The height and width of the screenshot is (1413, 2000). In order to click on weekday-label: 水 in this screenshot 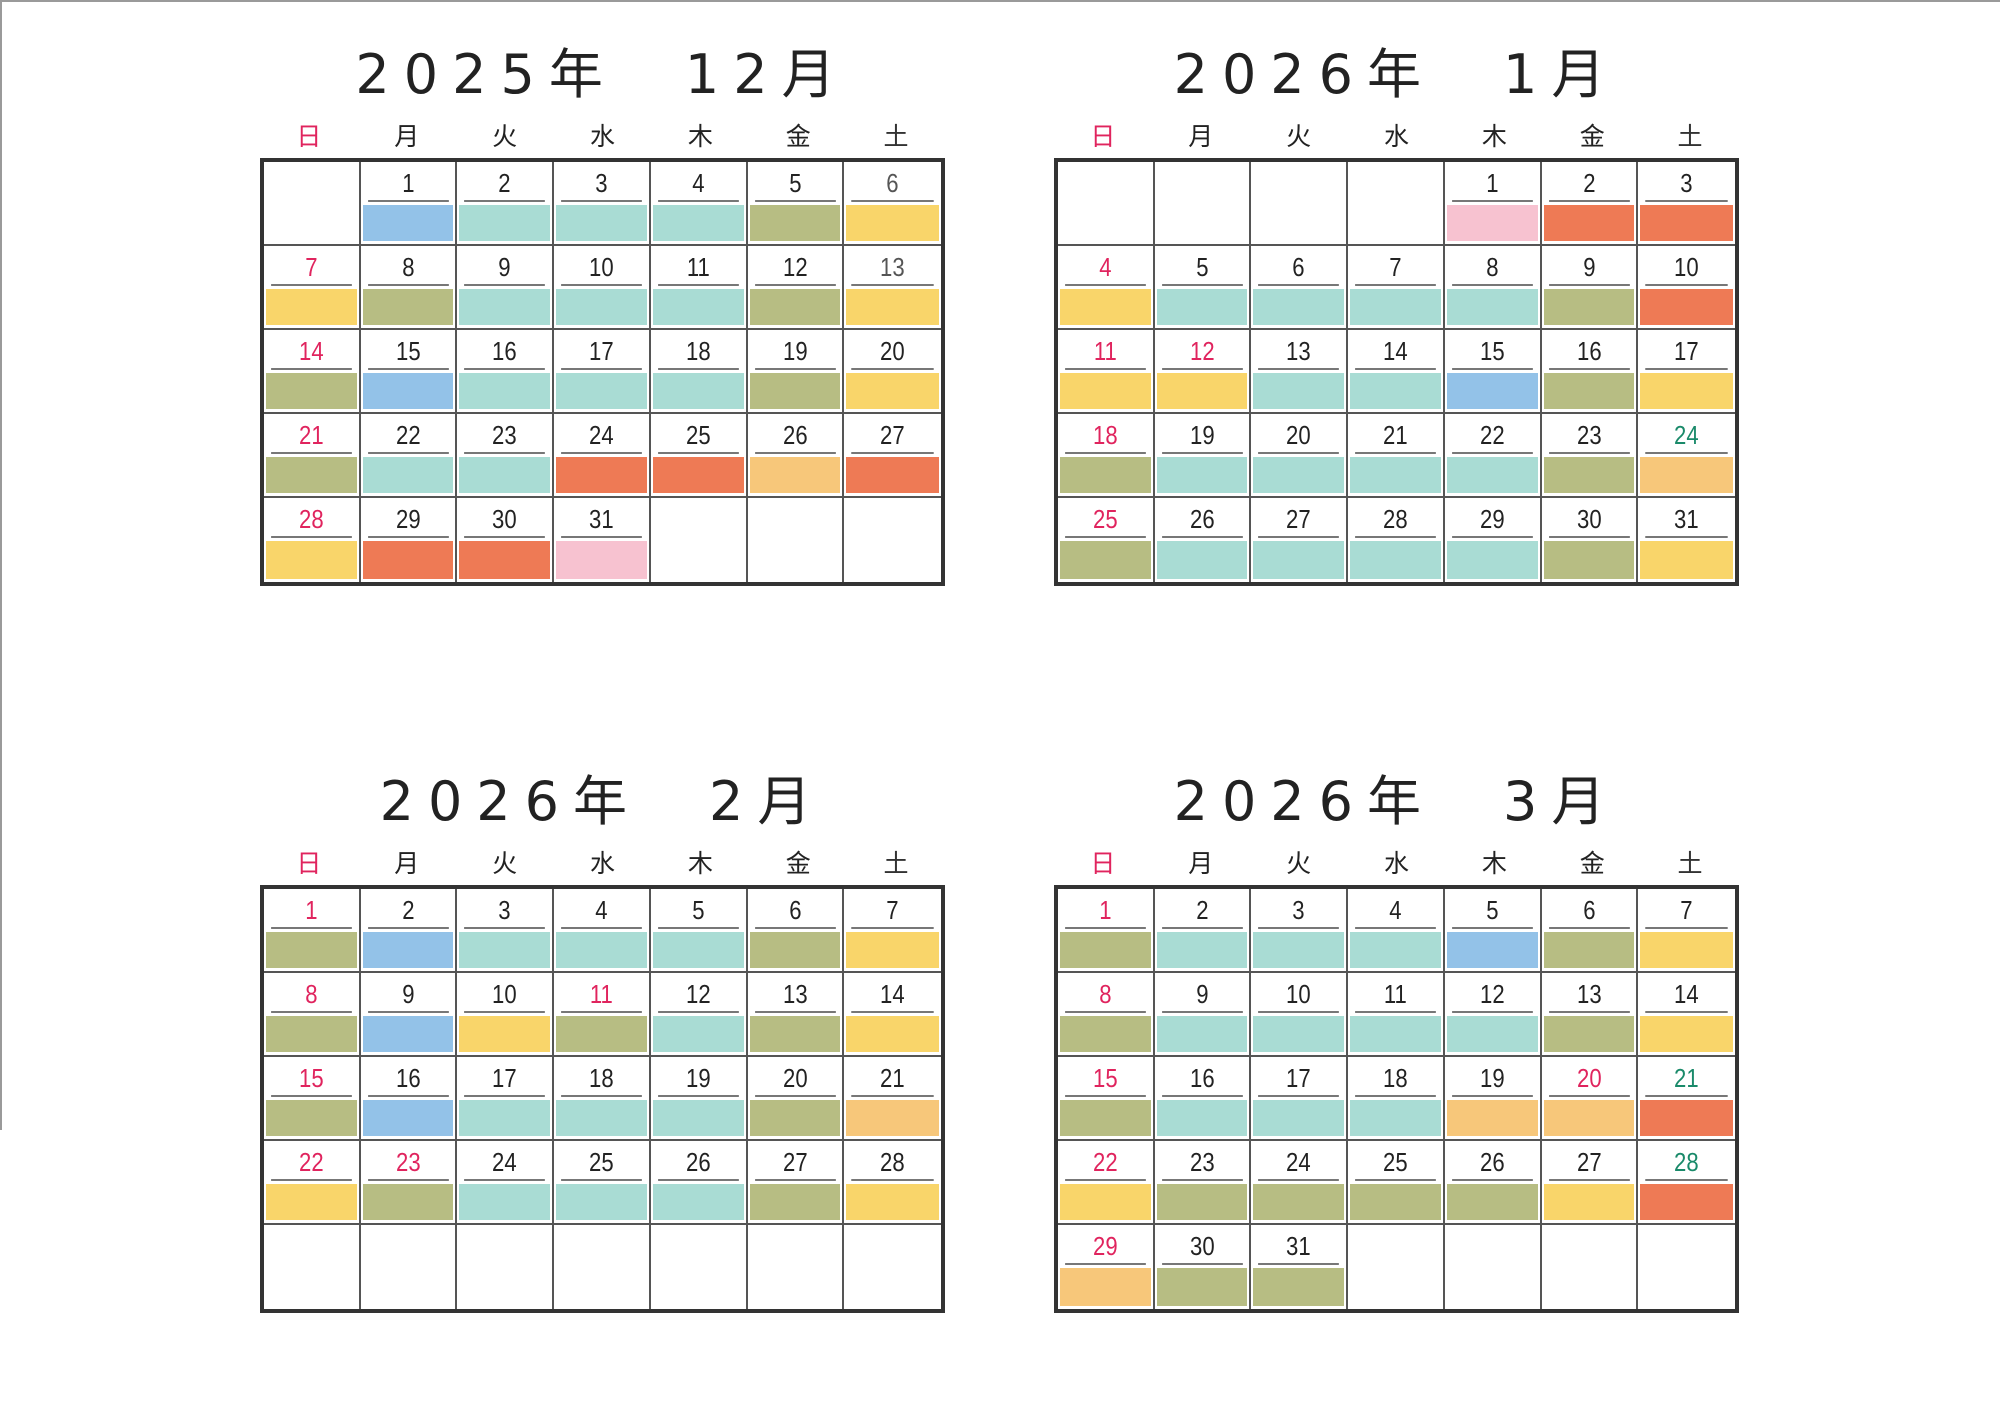, I will do `click(602, 136)`.